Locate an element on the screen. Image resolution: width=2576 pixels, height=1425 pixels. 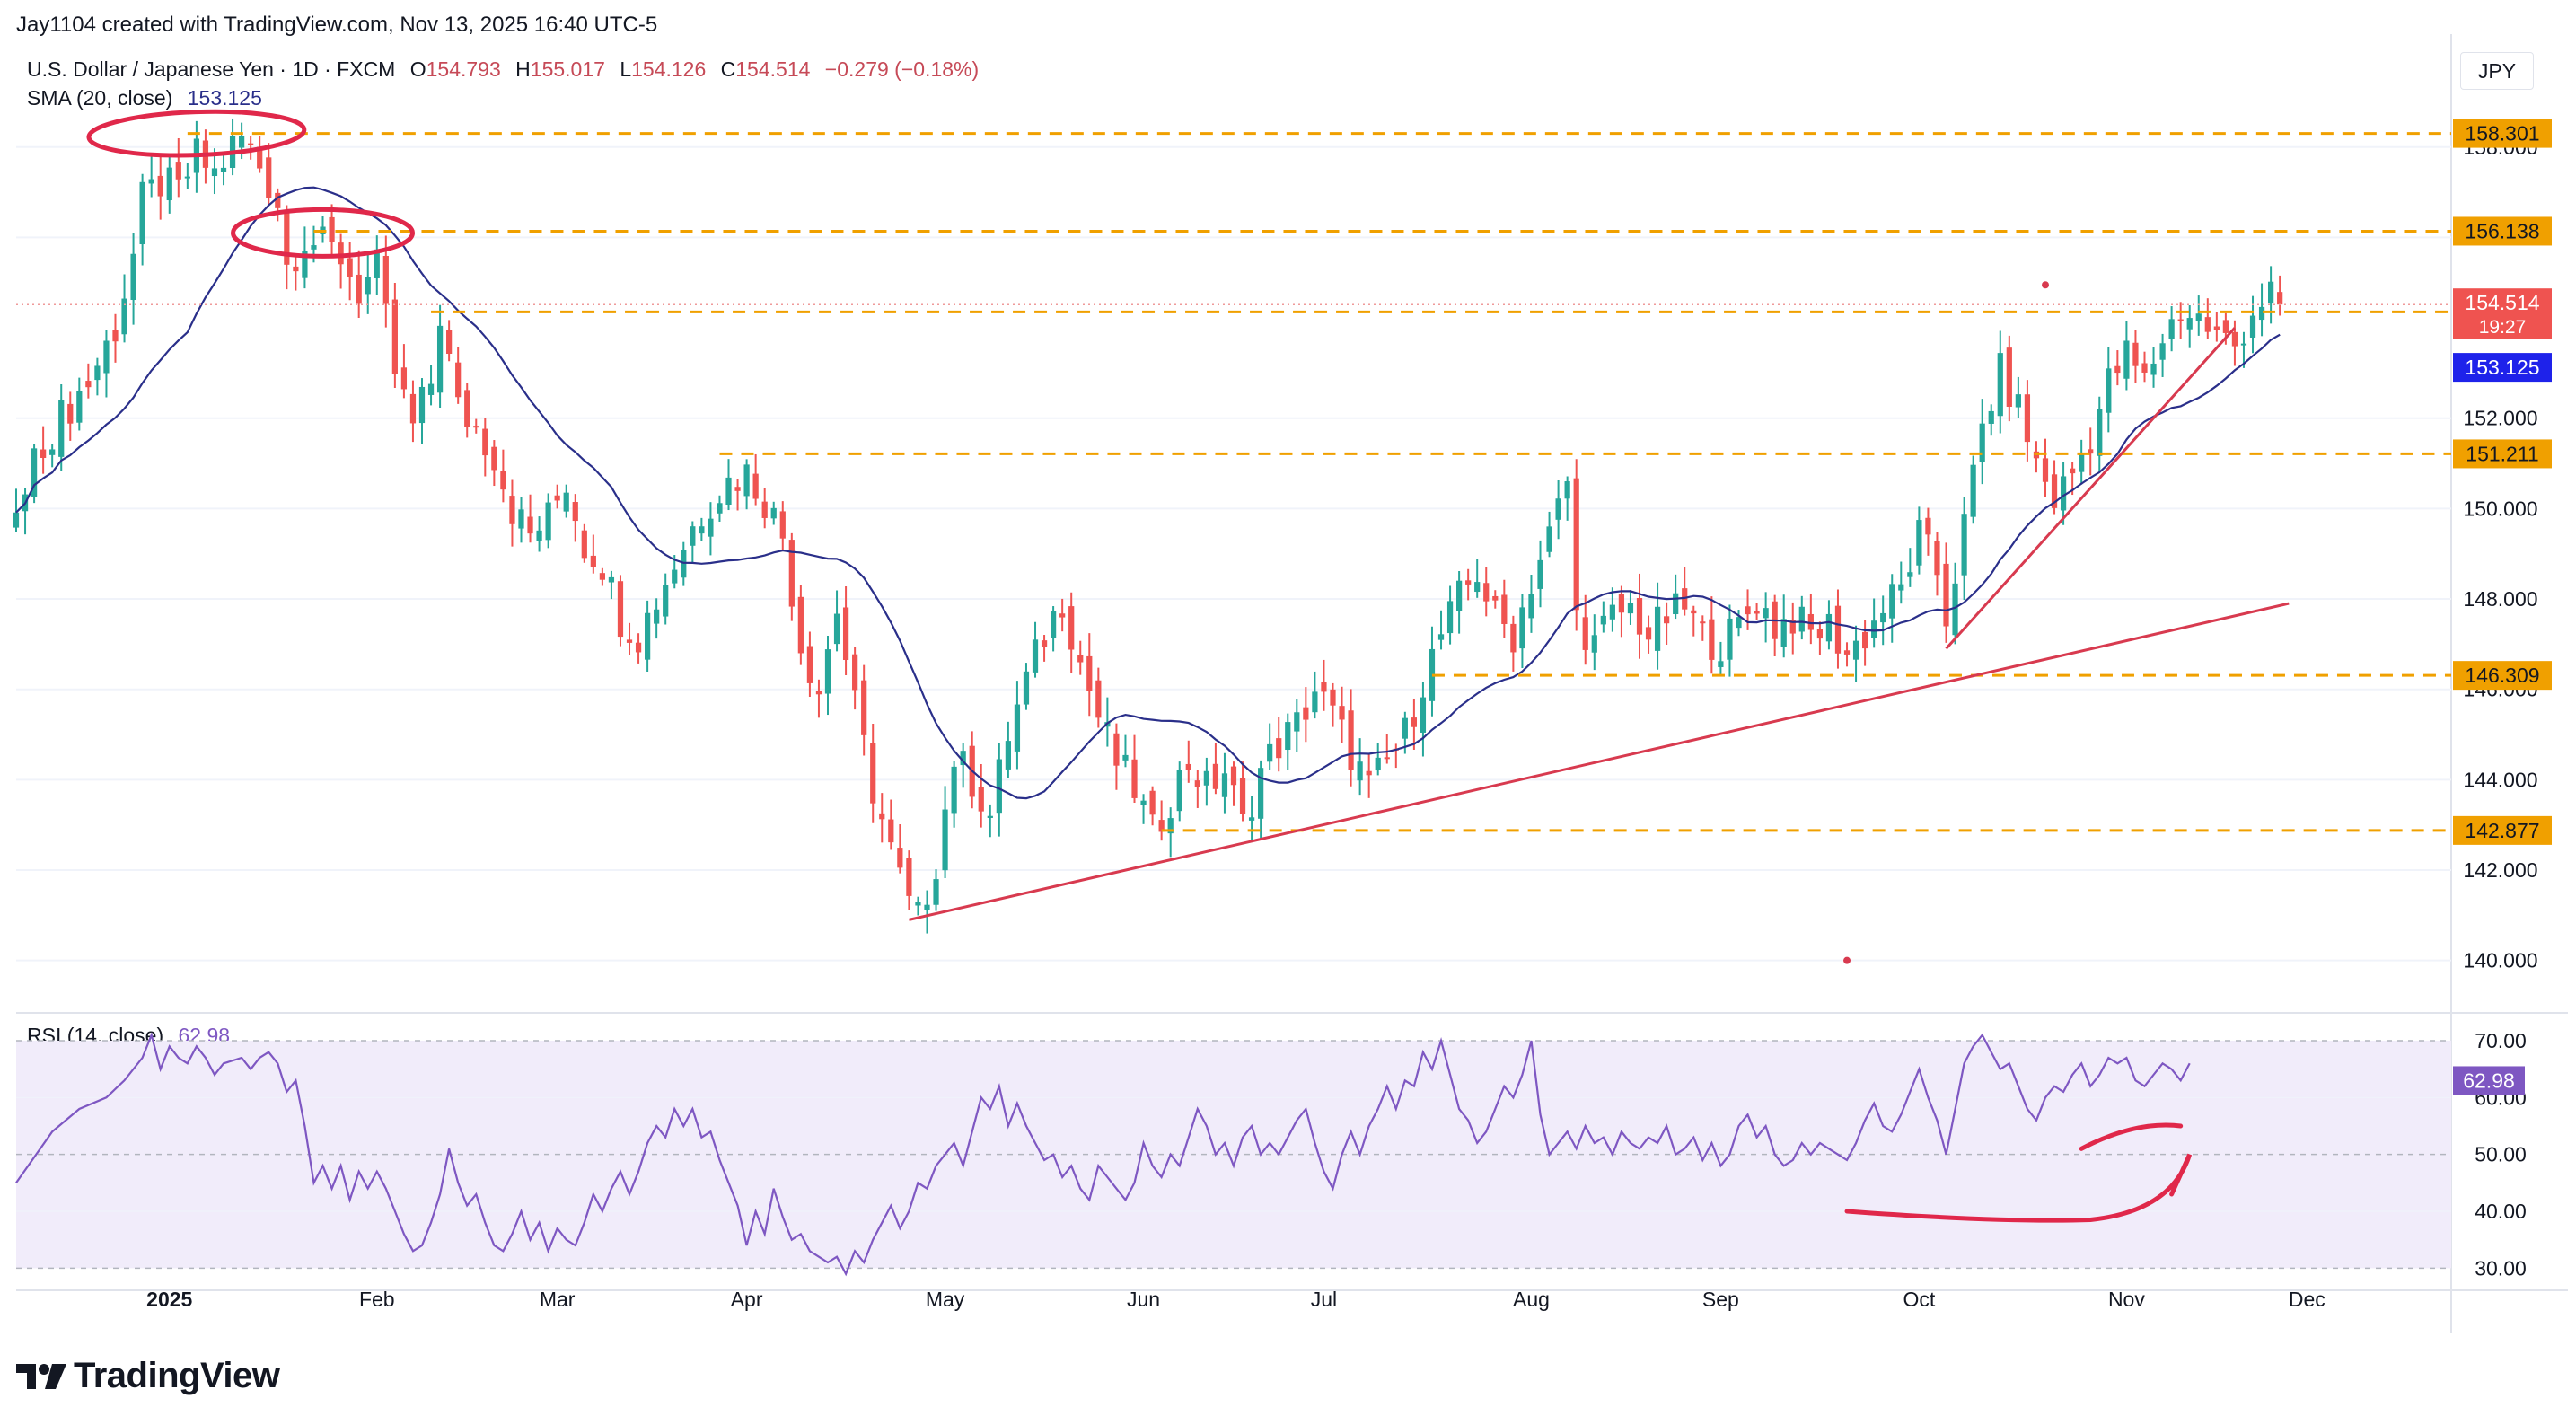
level-price-tag is located at coordinates (2502, 830).